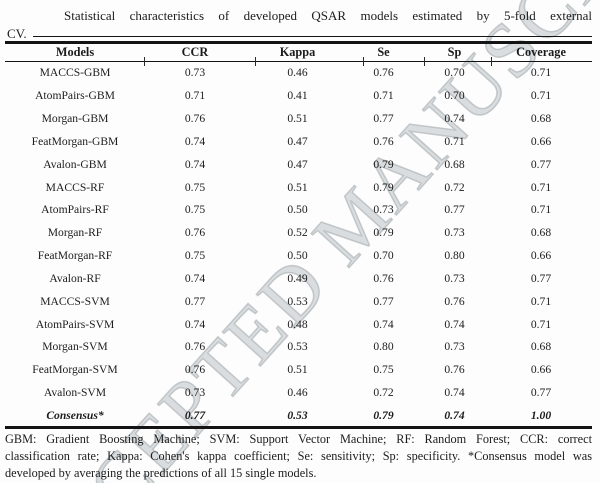 Image resolution: width=600 pixels, height=483 pixels. Describe the element at coordinates (383, 96) in the screenshot. I see `cell-se: 0.71` at that location.